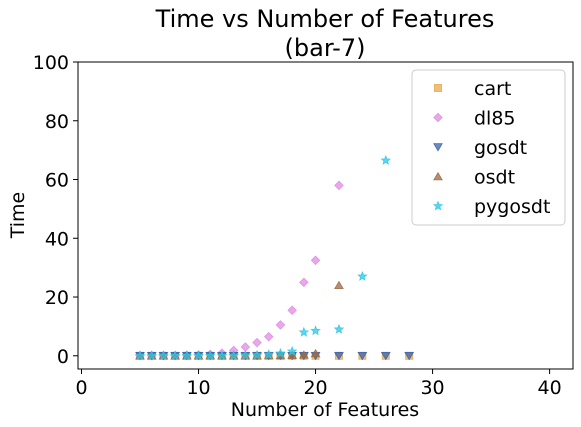 The image size is (581, 427). I want to click on y-tick-label: 100, so click(51, 63).